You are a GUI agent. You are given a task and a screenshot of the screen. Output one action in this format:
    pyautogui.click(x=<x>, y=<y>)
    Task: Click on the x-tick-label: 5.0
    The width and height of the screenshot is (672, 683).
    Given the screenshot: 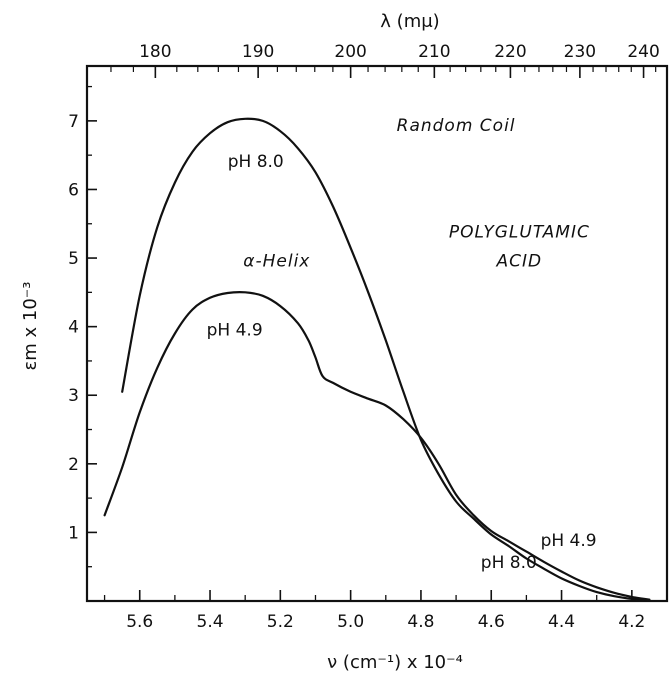 What is the action you would take?
    pyautogui.click(x=350, y=622)
    